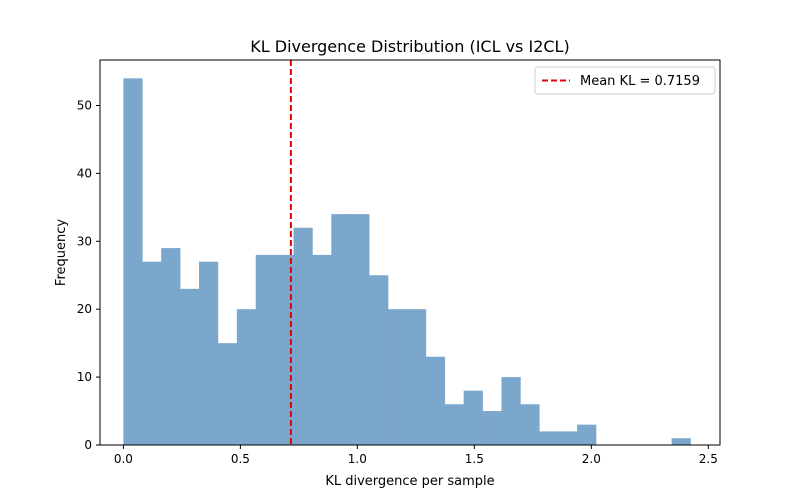  Describe the element at coordinates (123, 459) in the screenshot. I see `x-tick-label: 0.0` at that location.